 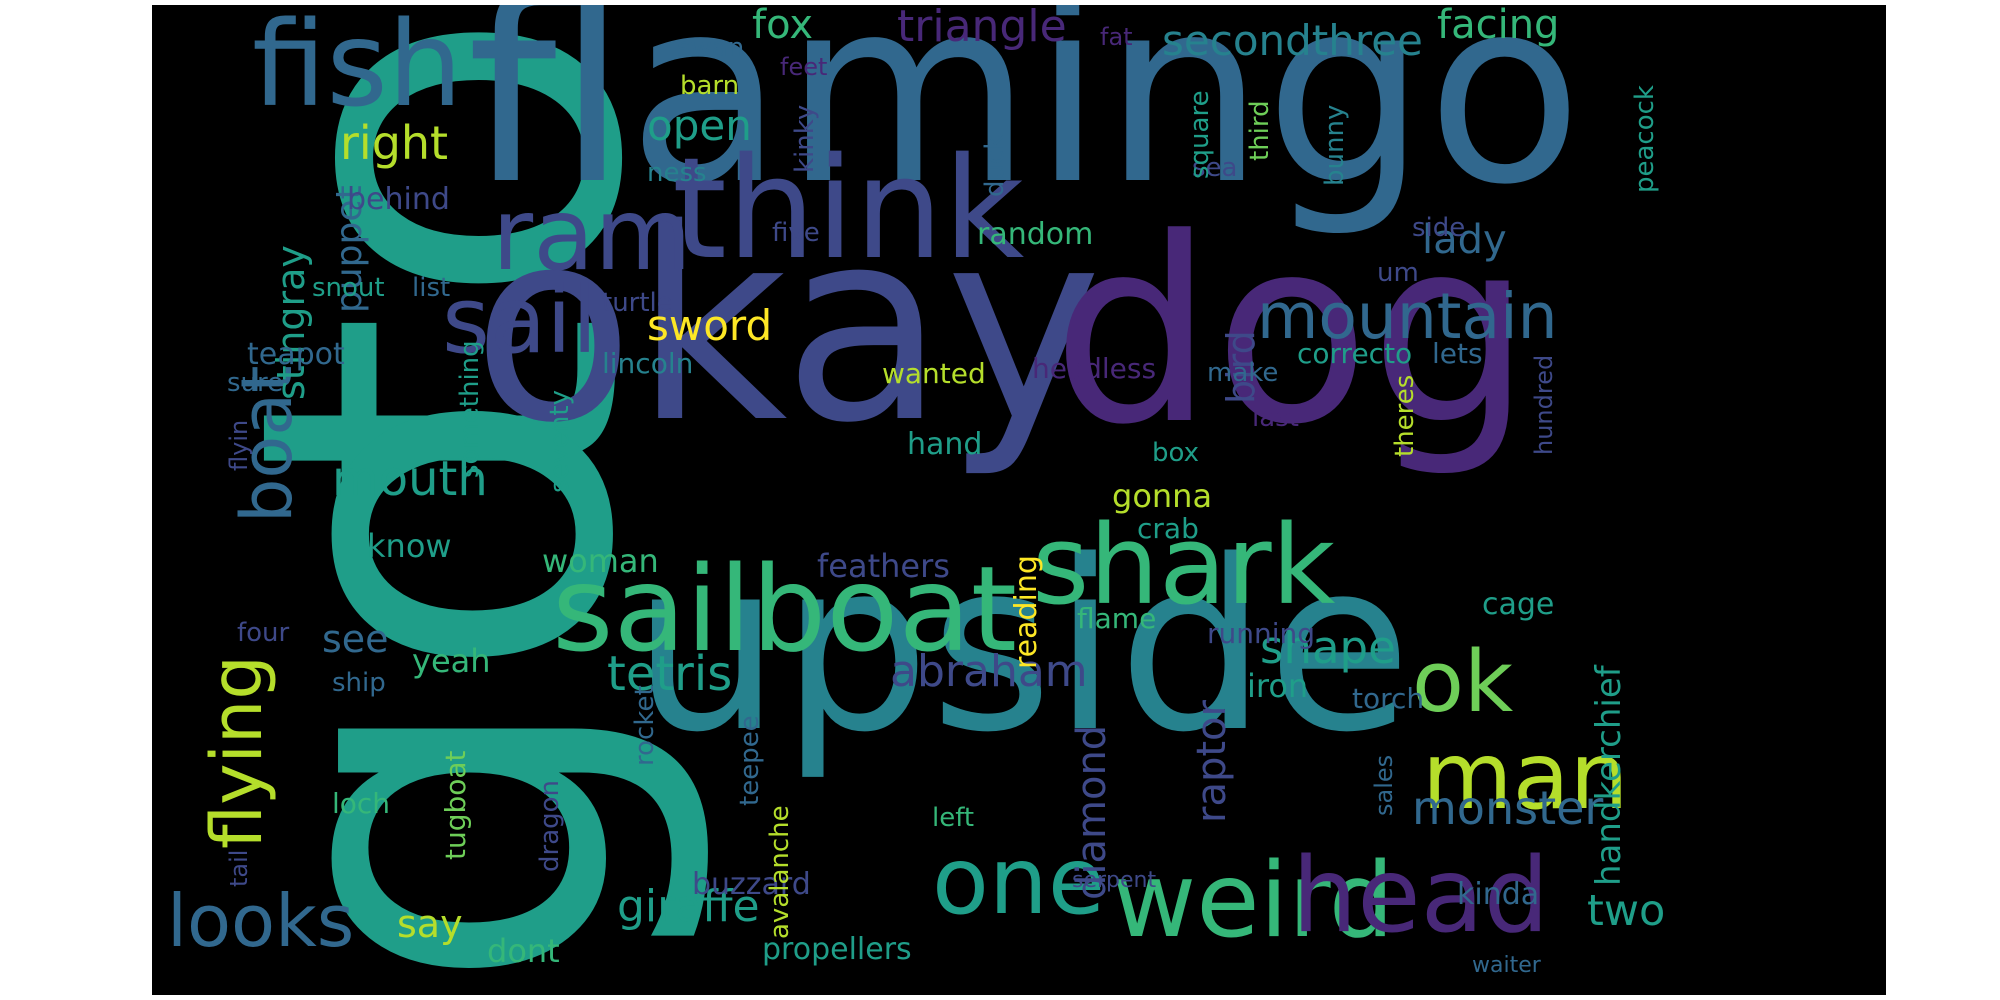 What do you see at coordinates (410, 479) in the screenshot?
I see `word-mouth: mouth` at bounding box center [410, 479].